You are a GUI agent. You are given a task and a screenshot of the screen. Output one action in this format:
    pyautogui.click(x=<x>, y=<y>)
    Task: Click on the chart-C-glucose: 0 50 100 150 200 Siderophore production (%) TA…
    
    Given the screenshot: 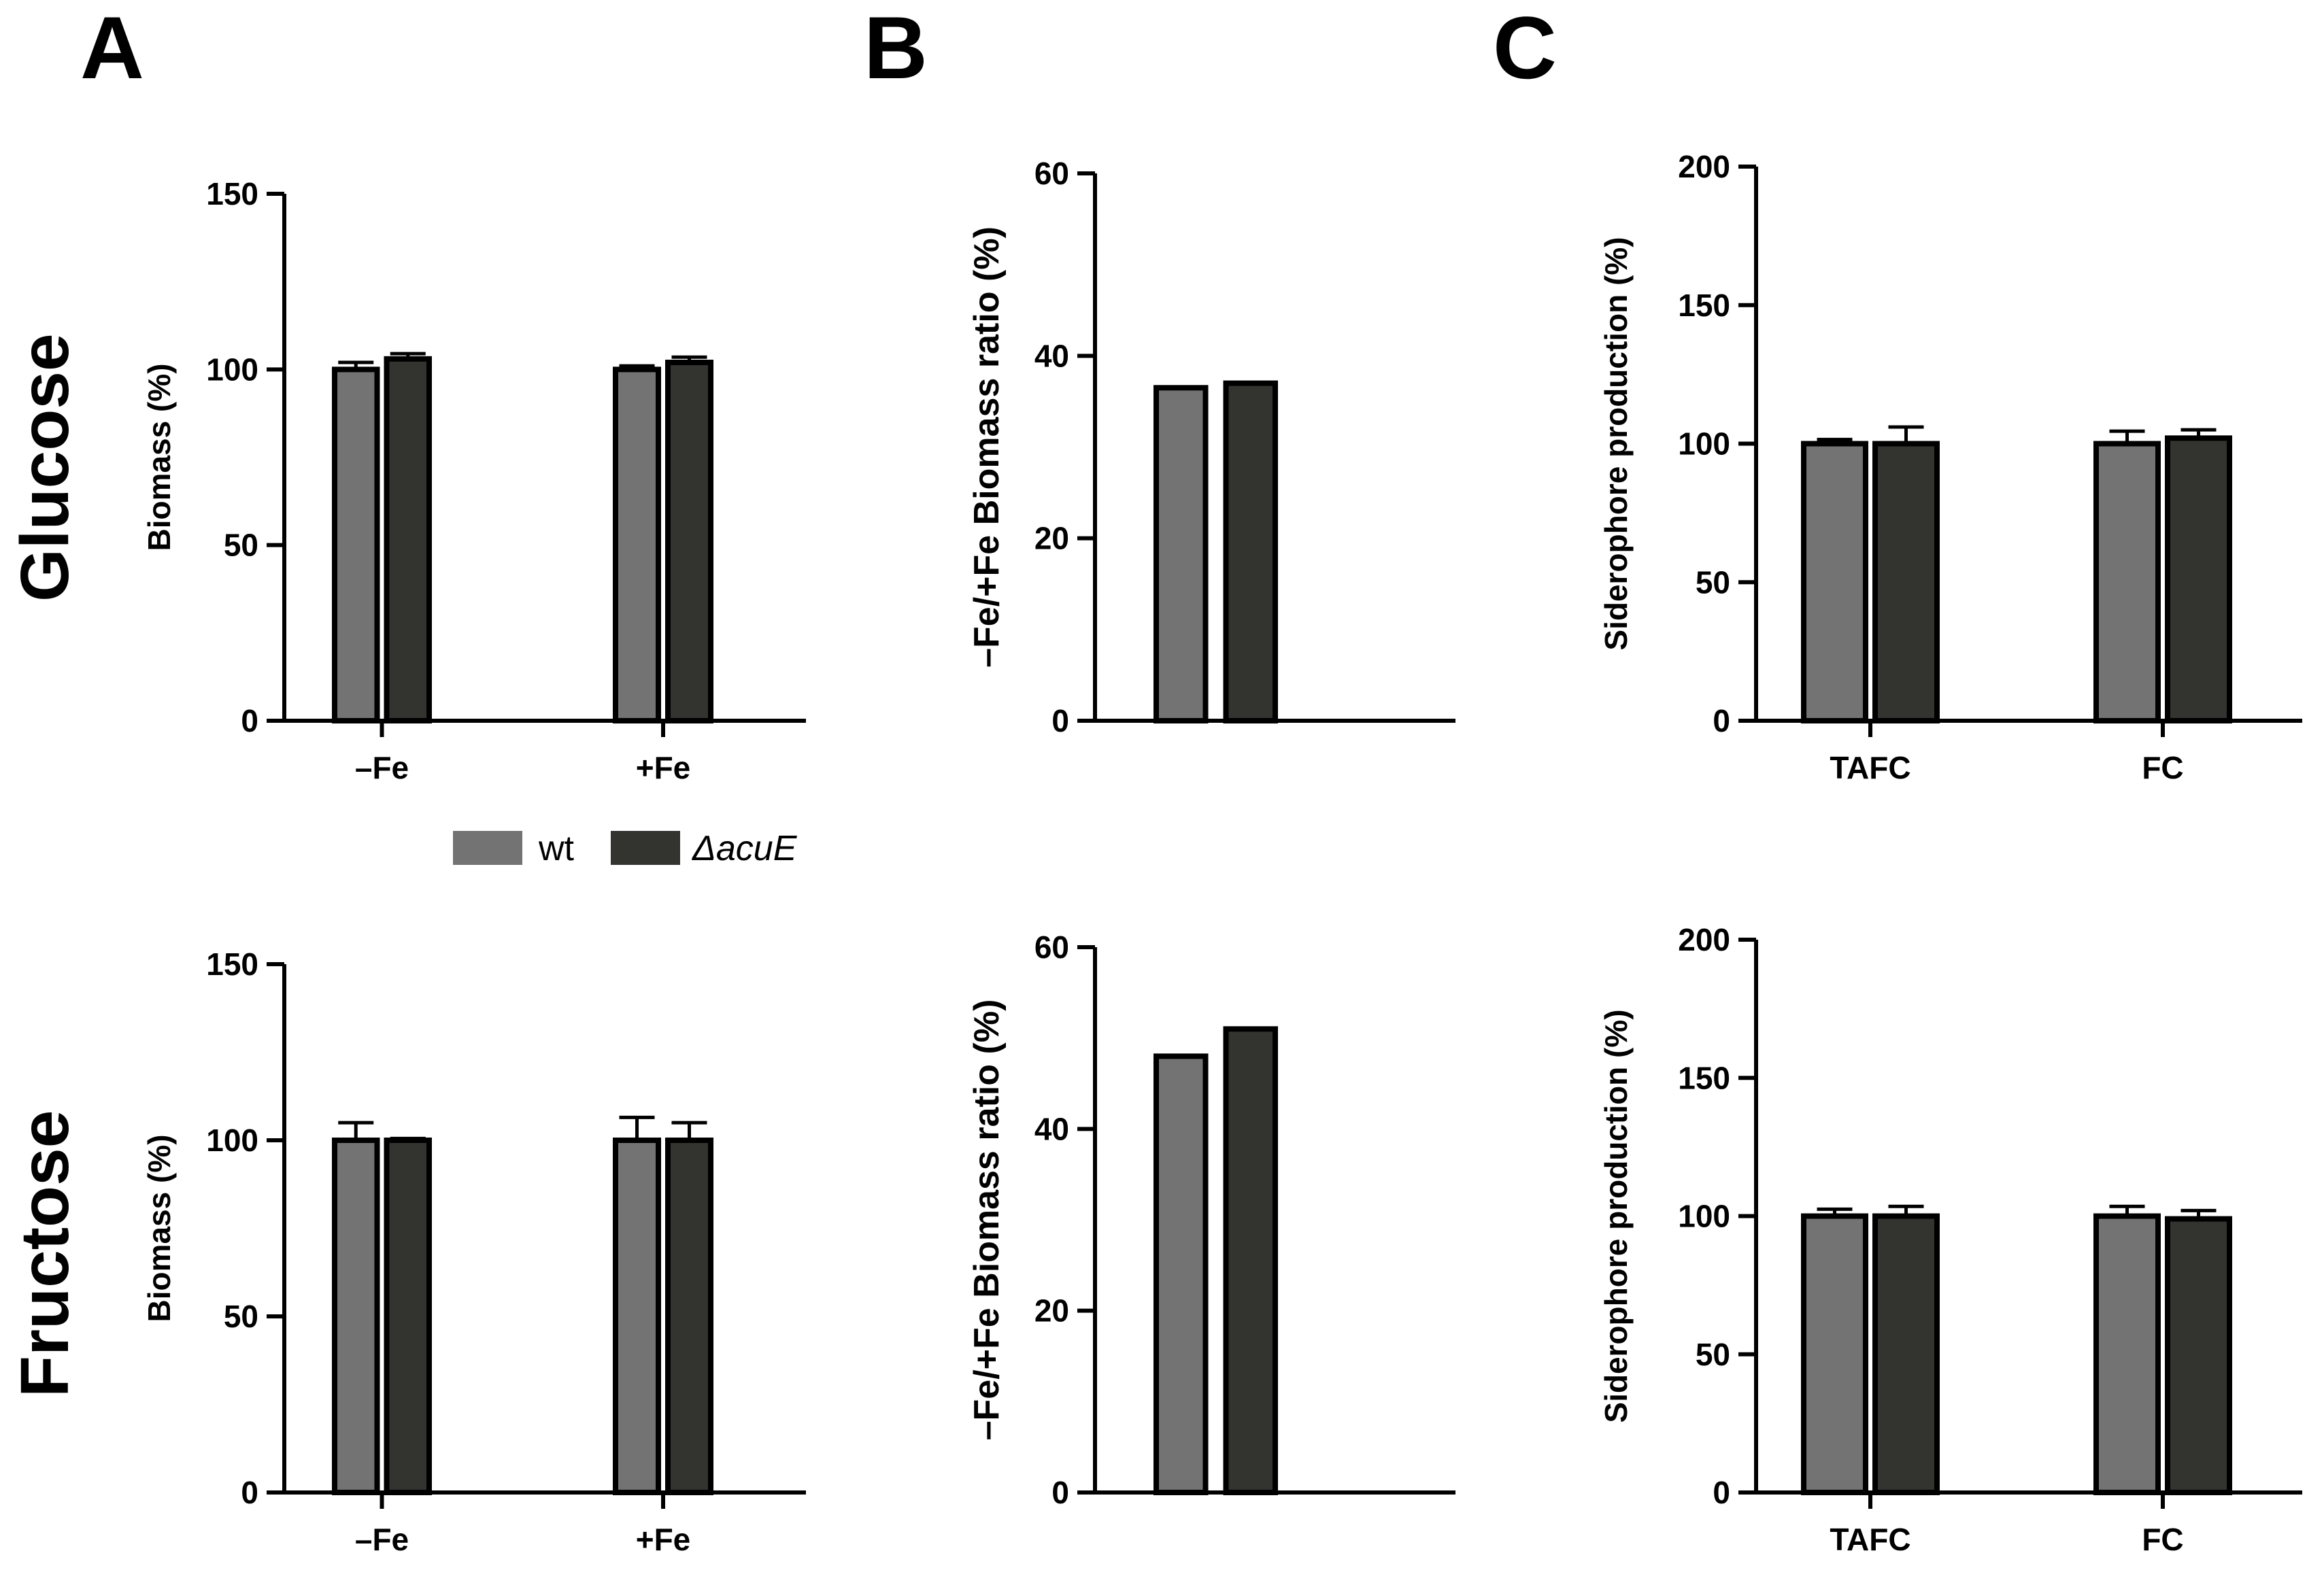 What is the action you would take?
    pyautogui.click(x=1950, y=467)
    